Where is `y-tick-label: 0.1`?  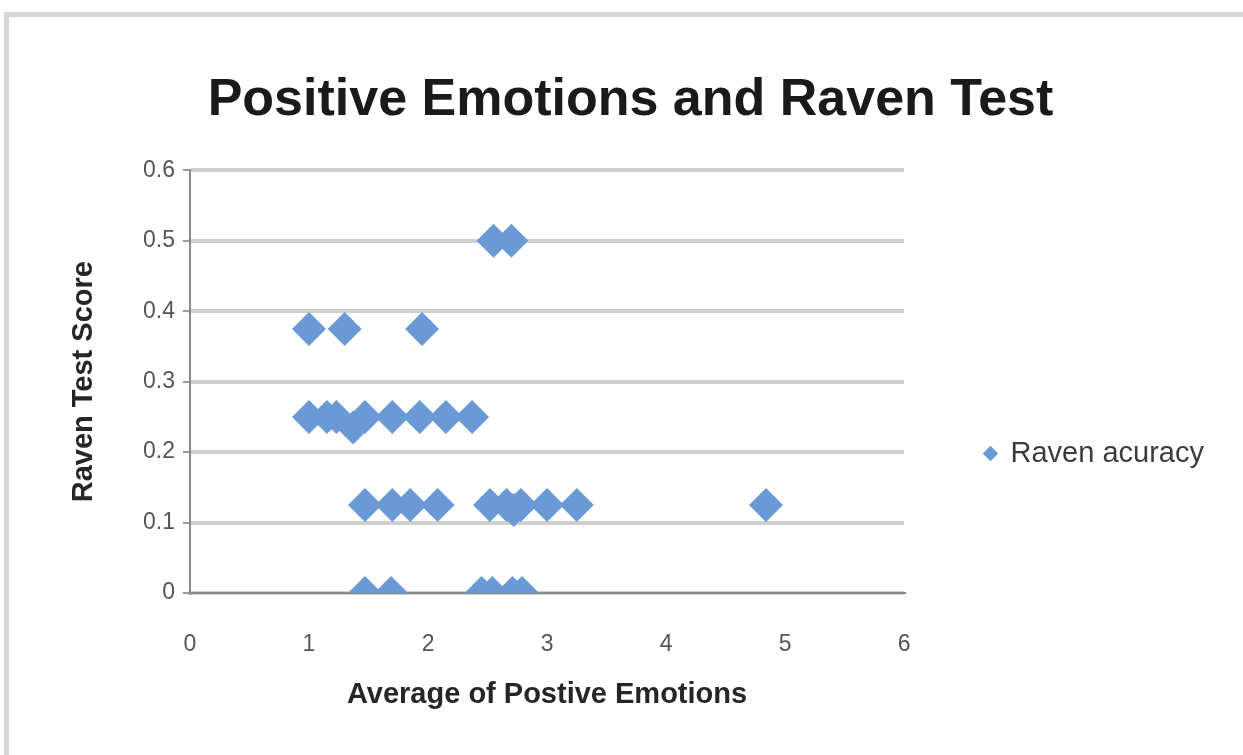 y-tick-label: 0.1 is located at coordinates (159, 520).